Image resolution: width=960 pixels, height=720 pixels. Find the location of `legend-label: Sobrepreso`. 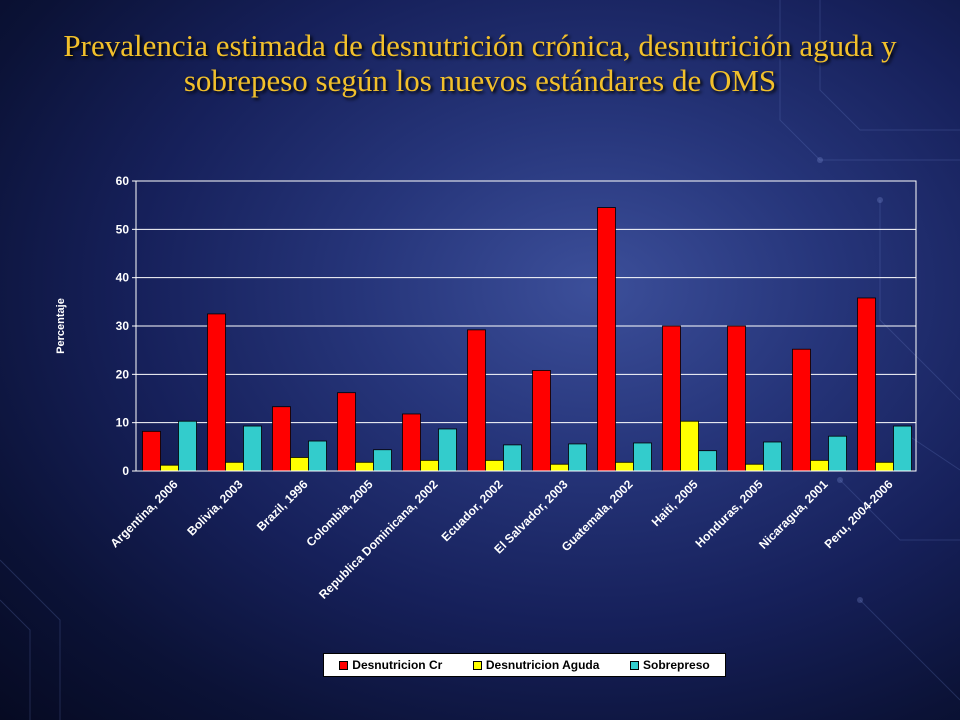

legend-label: Sobrepreso is located at coordinates (676, 665).